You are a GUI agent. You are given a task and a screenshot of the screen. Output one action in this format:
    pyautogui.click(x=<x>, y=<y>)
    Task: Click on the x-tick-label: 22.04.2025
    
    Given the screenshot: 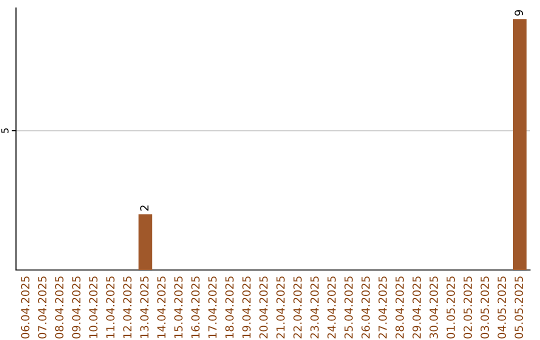 What is the action you would take?
    pyautogui.click(x=297, y=307)
    